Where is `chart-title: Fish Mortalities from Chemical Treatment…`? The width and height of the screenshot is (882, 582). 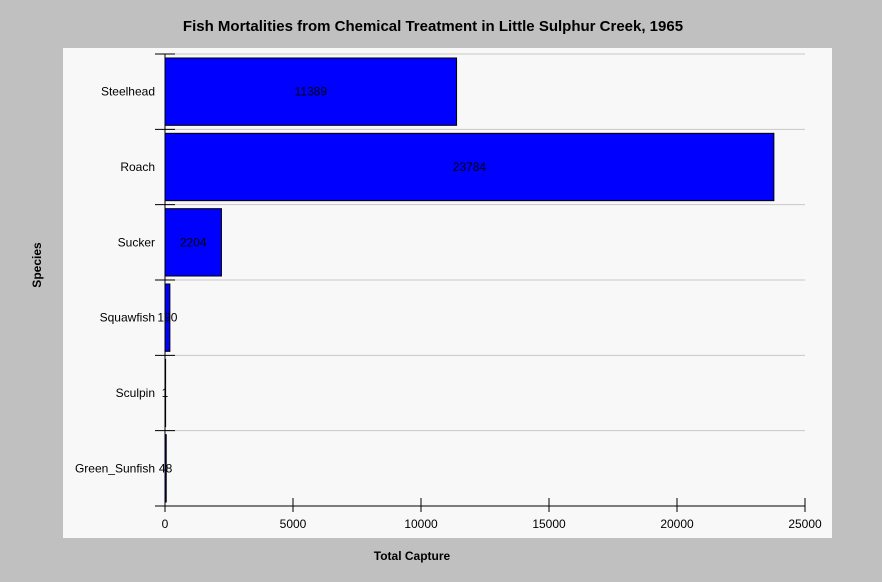
chart-title: Fish Mortalities from Chemical Treatment… is located at coordinates (433, 26).